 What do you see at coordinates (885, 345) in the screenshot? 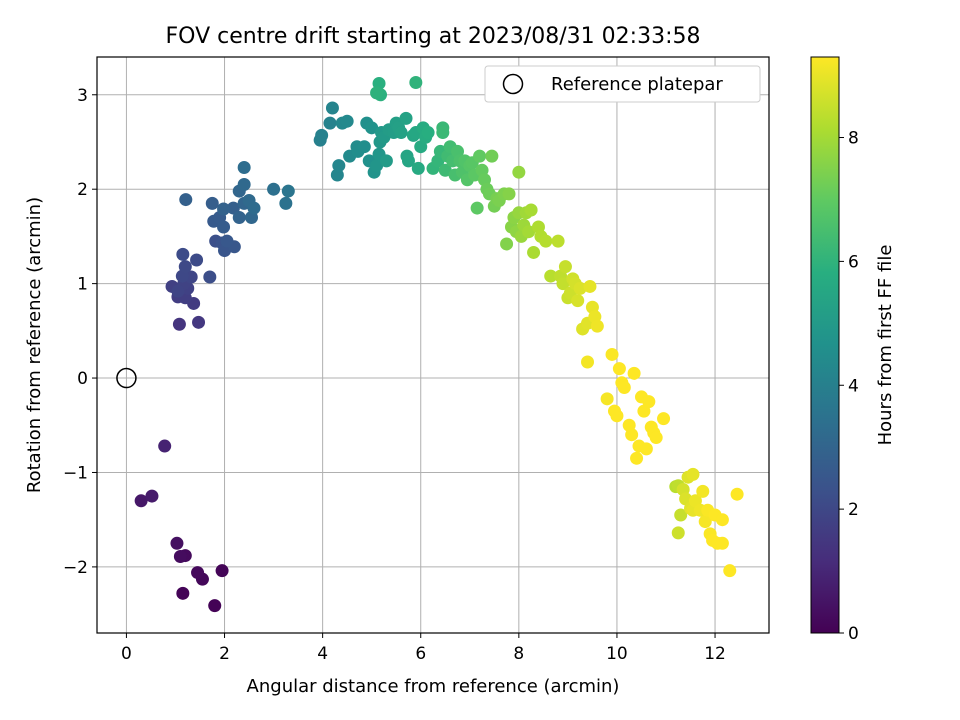
I see `colorbar-label: Hours from first FF file` at bounding box center [885, 345].